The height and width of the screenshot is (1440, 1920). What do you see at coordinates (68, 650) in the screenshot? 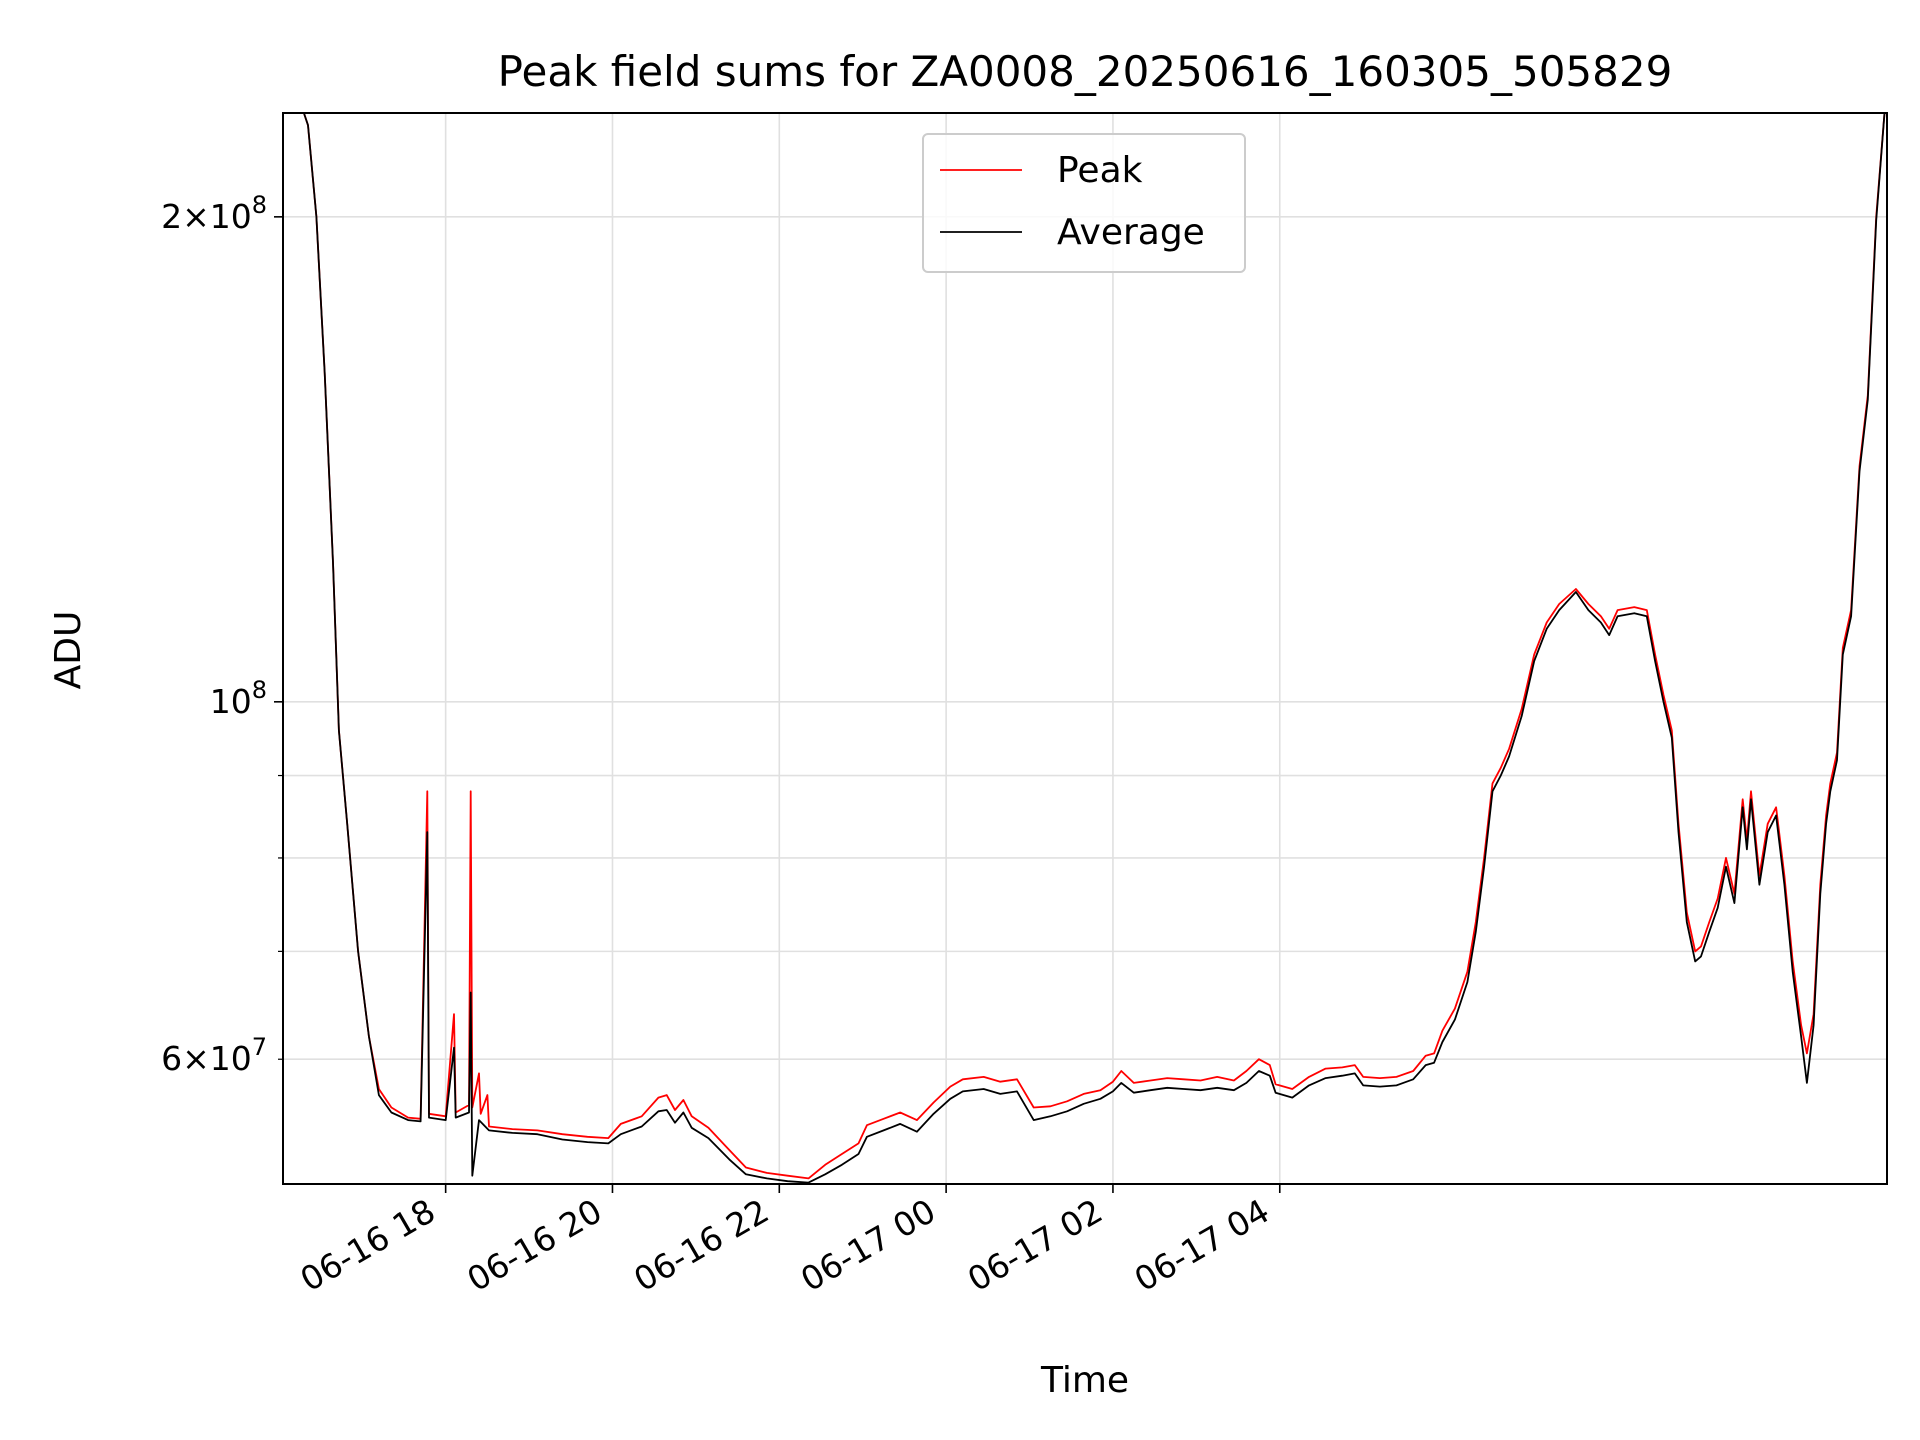
I see `y-axis-title: ADU` at bounding box center [68, 650].